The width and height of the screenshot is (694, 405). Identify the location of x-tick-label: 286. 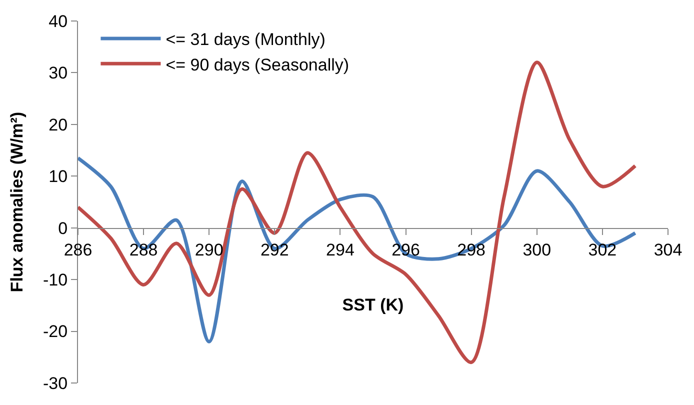
(78, 250).